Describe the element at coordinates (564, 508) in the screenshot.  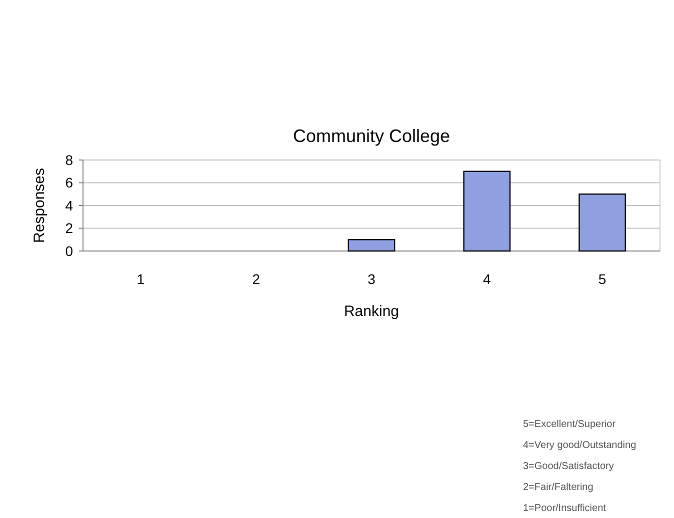
I see `text: 1=Poor/Insufficient` at that location.